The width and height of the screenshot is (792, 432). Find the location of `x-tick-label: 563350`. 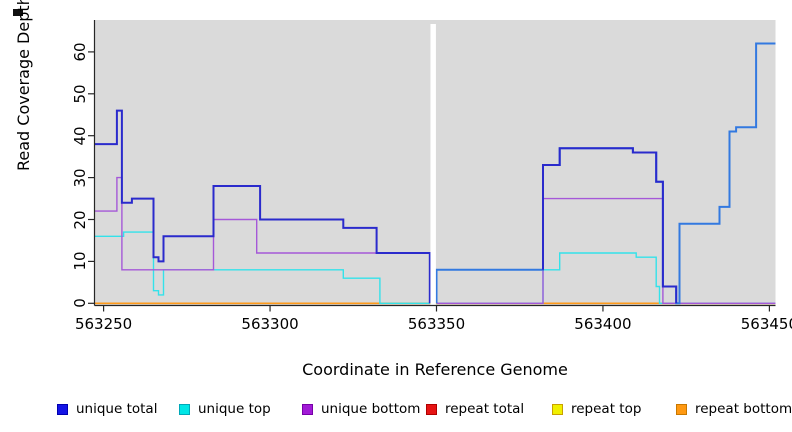

x-tick-label: 563350 is located at coordinates (436, 324).